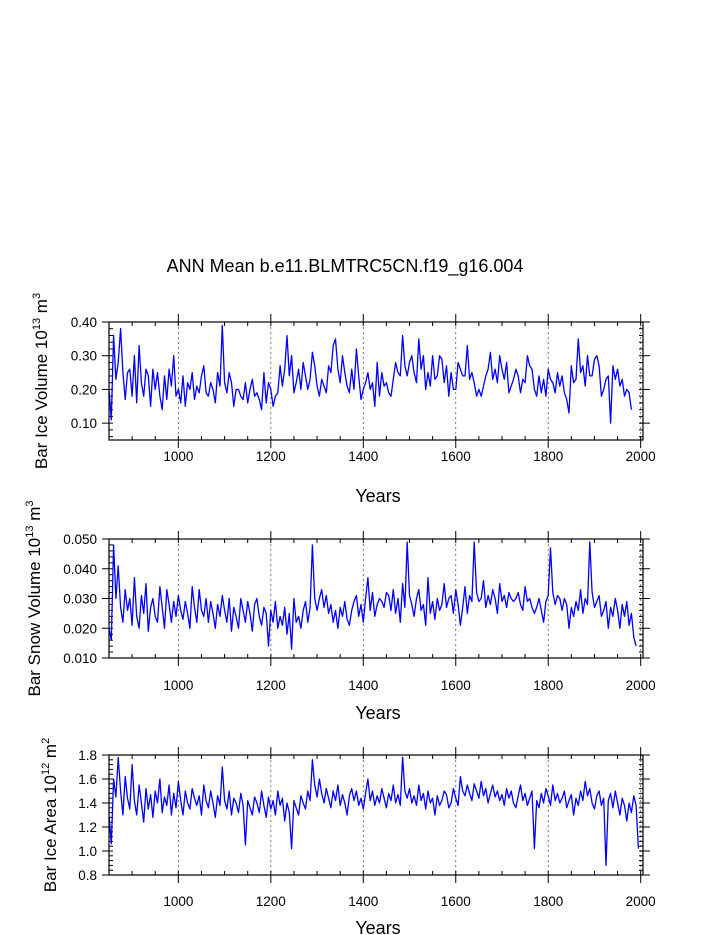 The image size is (723, 935). I want to click on y-tick-label: 0.8, so click(87, 875).